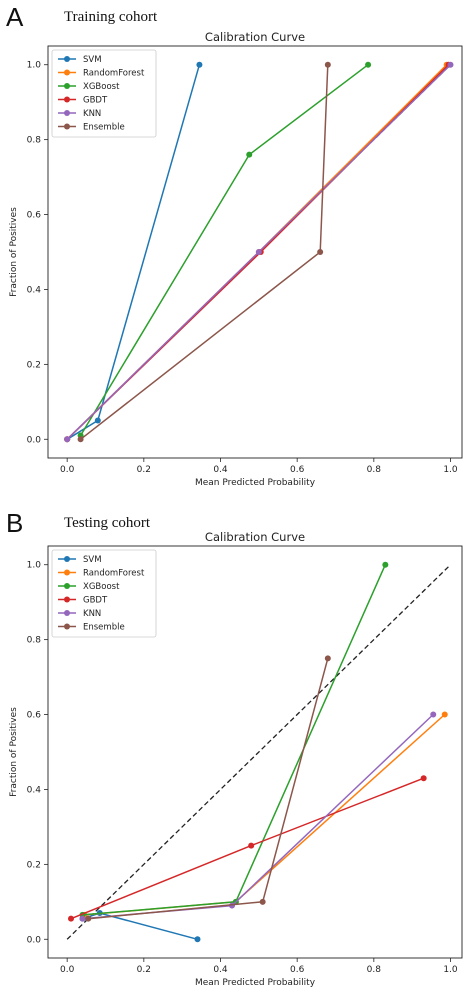 The height and width of the screenshot is (994, 464). Describe the element at coordinates (107, 523) in the screenshot. I see `panel-title-testing-cohort: Testing cohort` at that location.